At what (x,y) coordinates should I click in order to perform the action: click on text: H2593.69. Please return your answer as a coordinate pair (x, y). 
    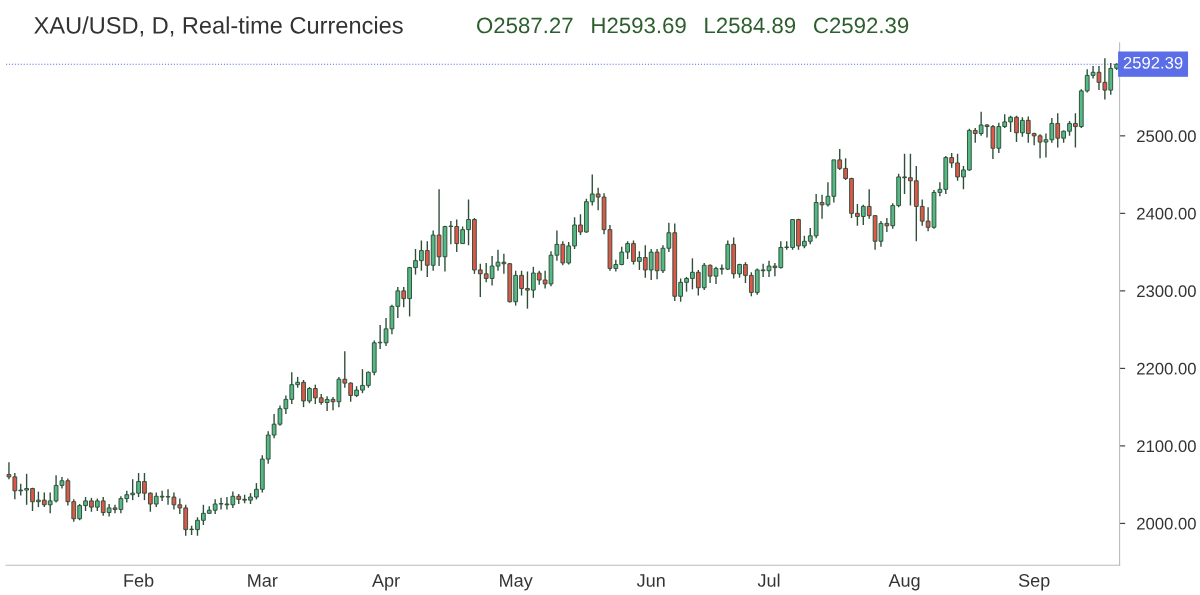
    Looking at the image, I should click on (639, 25).